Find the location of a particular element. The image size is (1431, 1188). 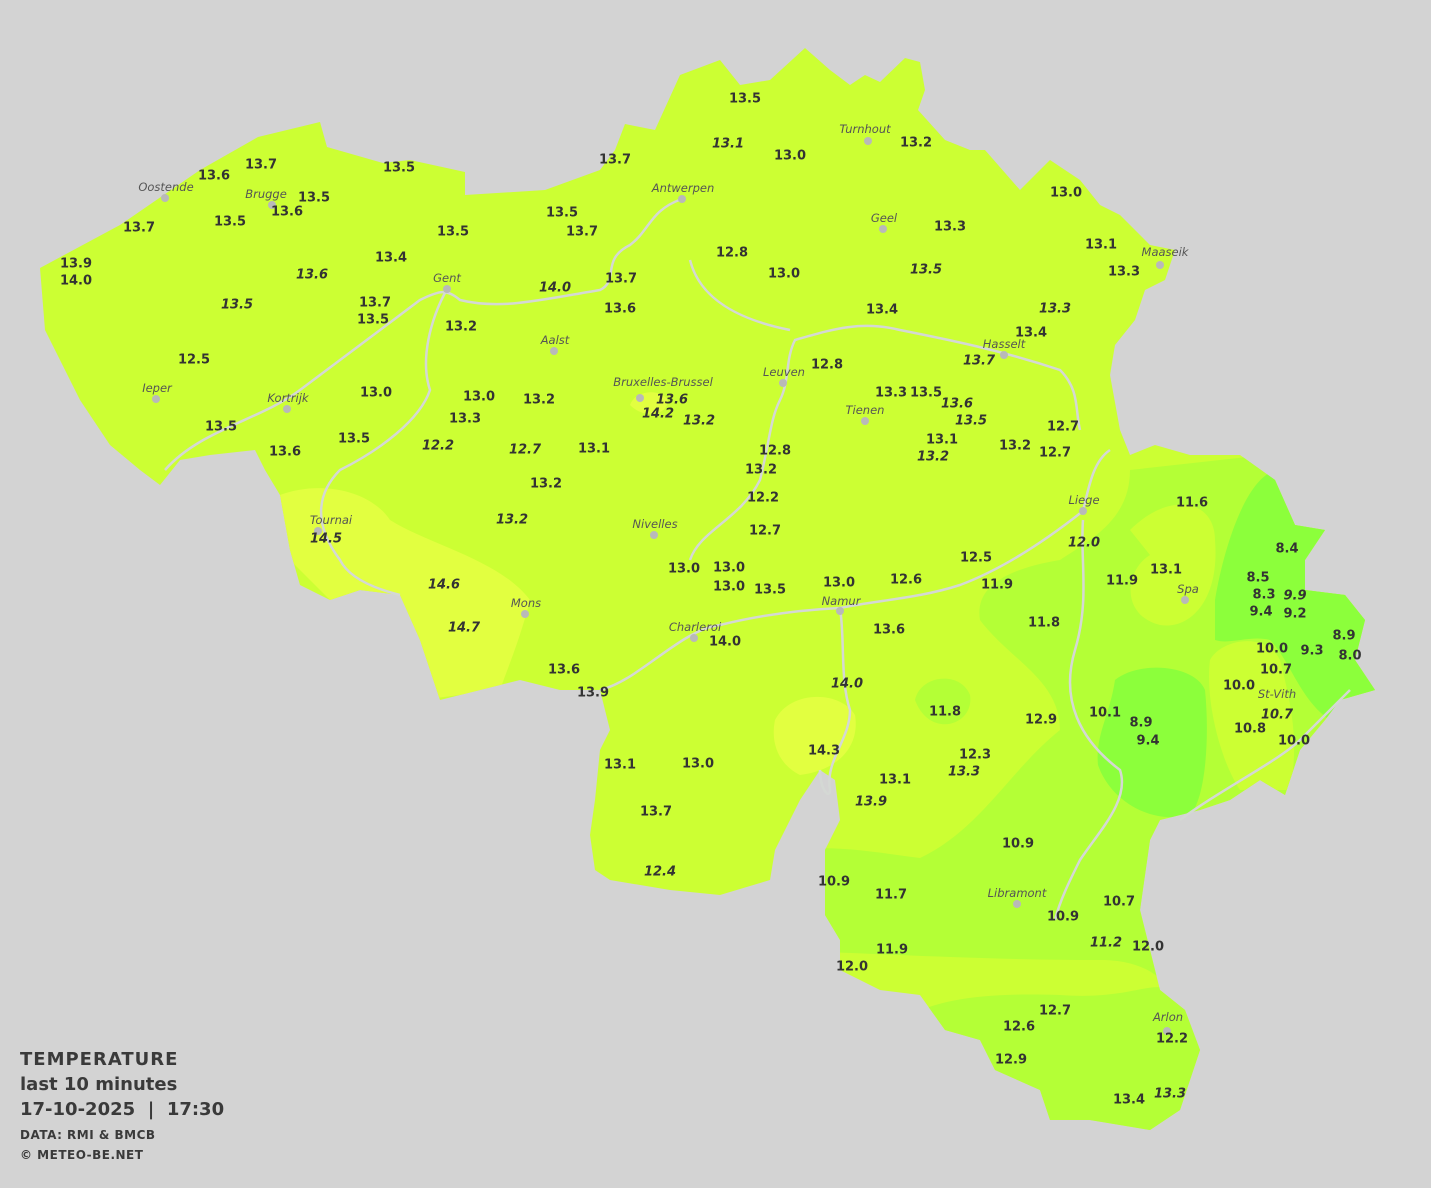

city-bruxelles-brussel: Bruxelles-Brussel is located at coordinates (663, 388).